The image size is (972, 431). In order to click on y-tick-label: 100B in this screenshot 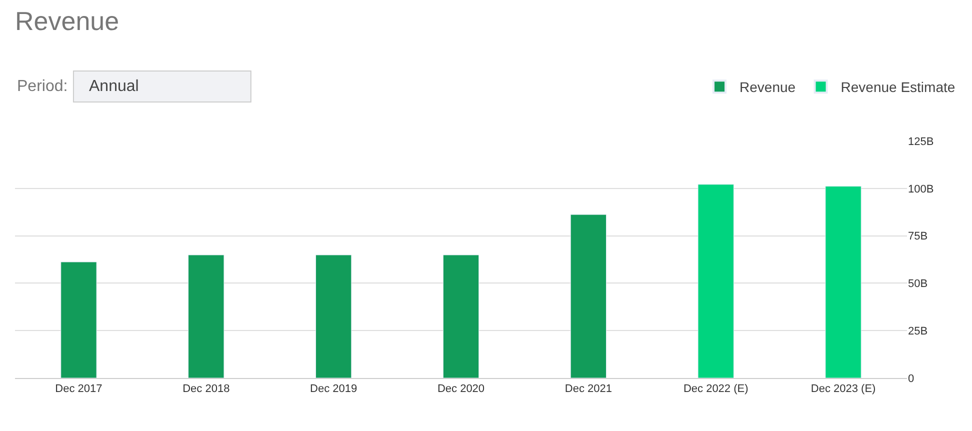, I will do `click(921, 189)`.